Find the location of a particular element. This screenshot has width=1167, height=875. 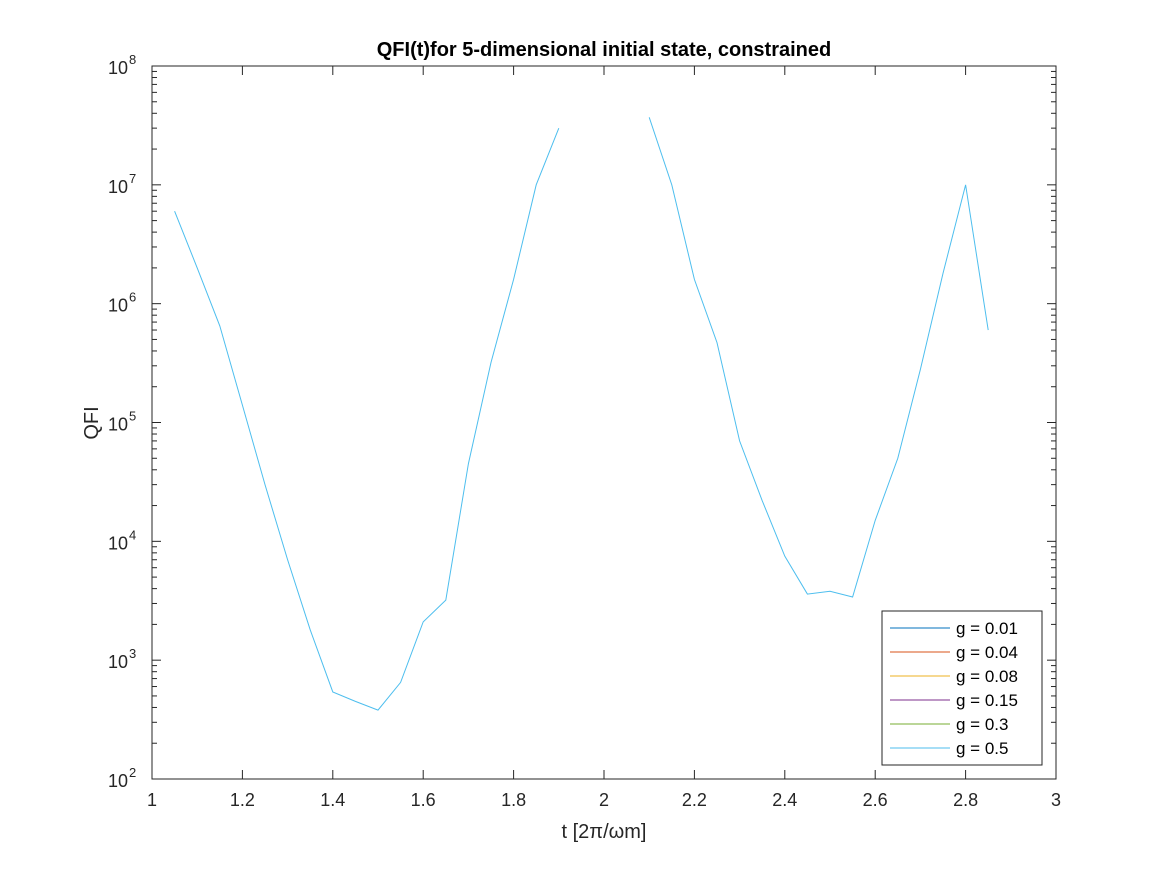

x-tick-label: 1.8 is located at coordinates (513, 800).